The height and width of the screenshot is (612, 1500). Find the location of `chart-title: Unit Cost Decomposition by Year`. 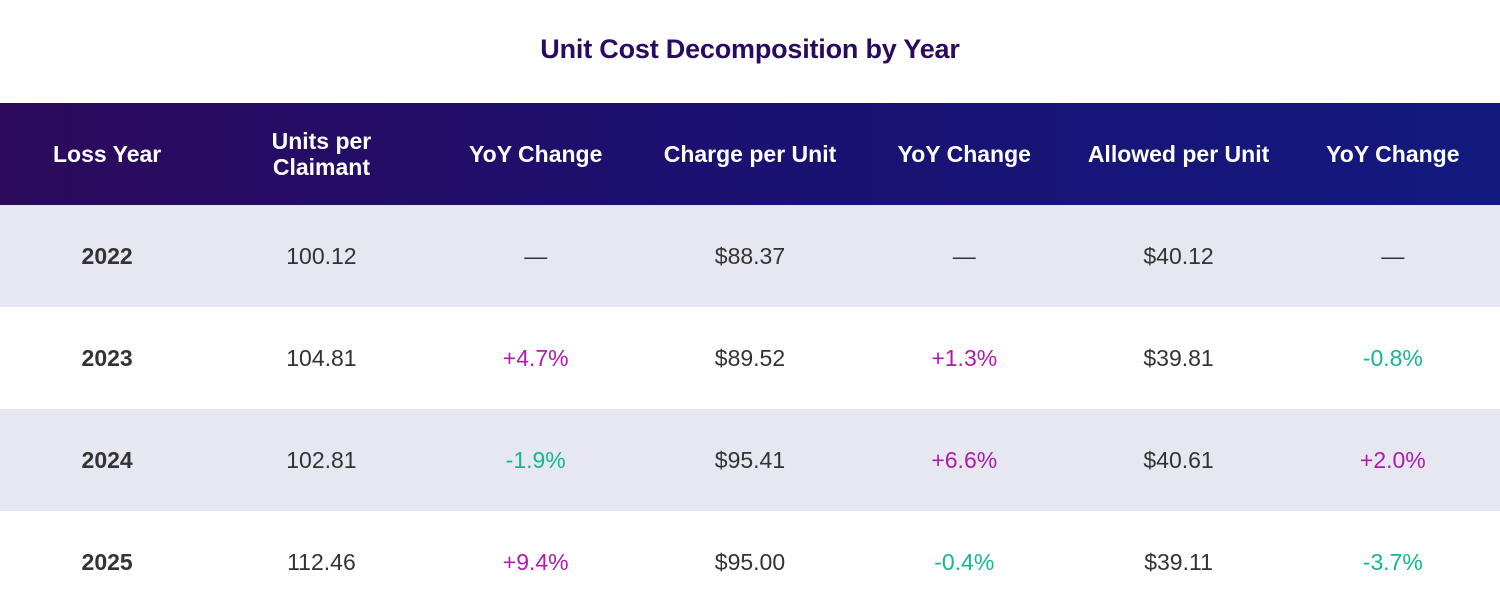

chart-title: Unit Cost Decomposition by Year is located at coordinates (750, 49).